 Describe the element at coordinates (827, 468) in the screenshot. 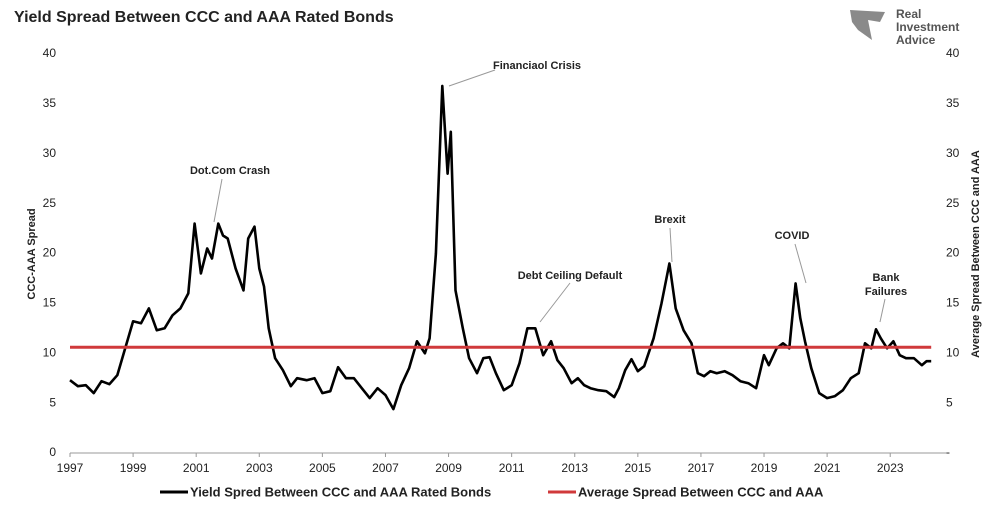

I see `x-tick-label: 2021` at that location.